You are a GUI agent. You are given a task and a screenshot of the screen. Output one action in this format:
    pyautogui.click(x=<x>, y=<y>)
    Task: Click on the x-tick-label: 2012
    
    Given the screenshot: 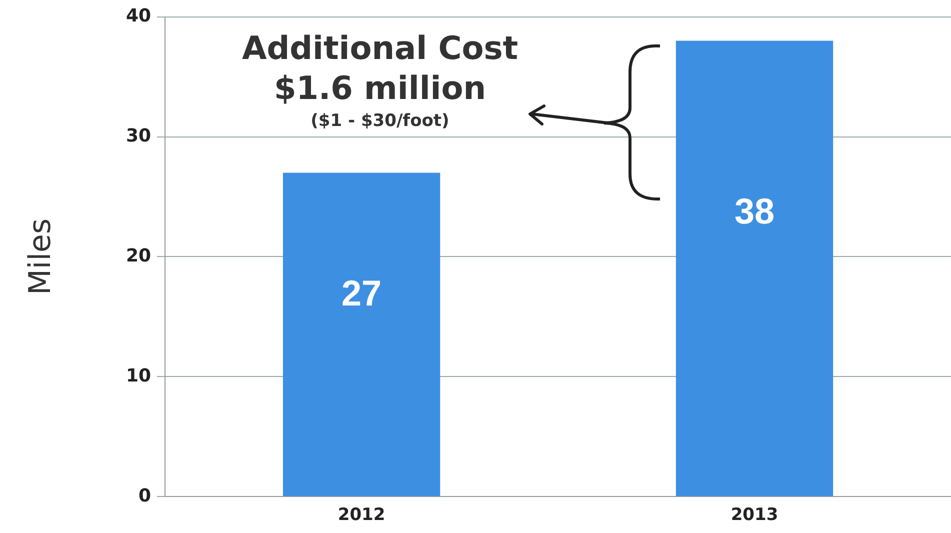 What is the action you would take?
    pyautogui.click(x=362, y=515)
    